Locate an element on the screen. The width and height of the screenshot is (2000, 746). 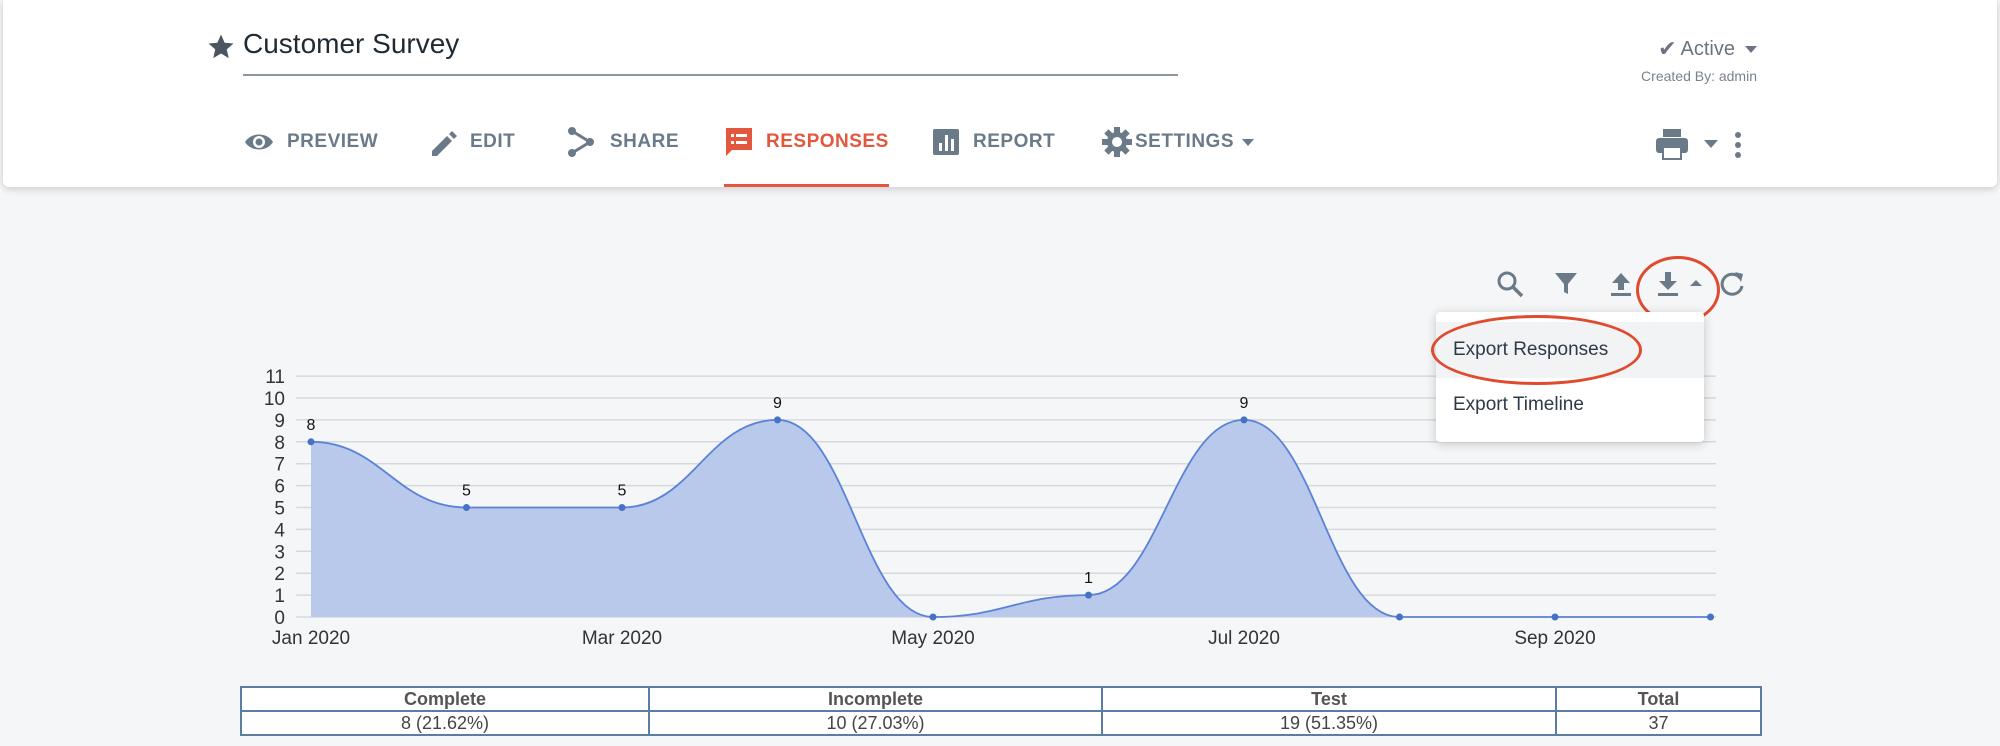
tab-settings-label: SETTINGS is located at coordinates (1185, 141).